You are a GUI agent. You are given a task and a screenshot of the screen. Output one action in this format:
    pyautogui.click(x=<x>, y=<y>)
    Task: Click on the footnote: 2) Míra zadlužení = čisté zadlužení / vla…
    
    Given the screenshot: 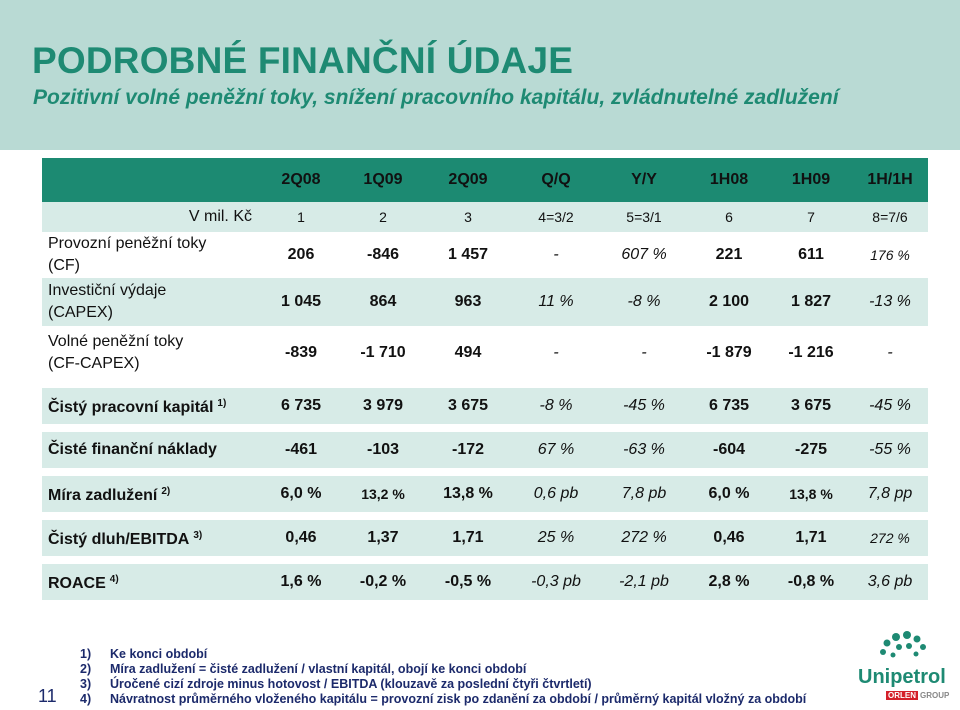 What is the action you would take?
    pyautogui.click(x=303, y=669)
    